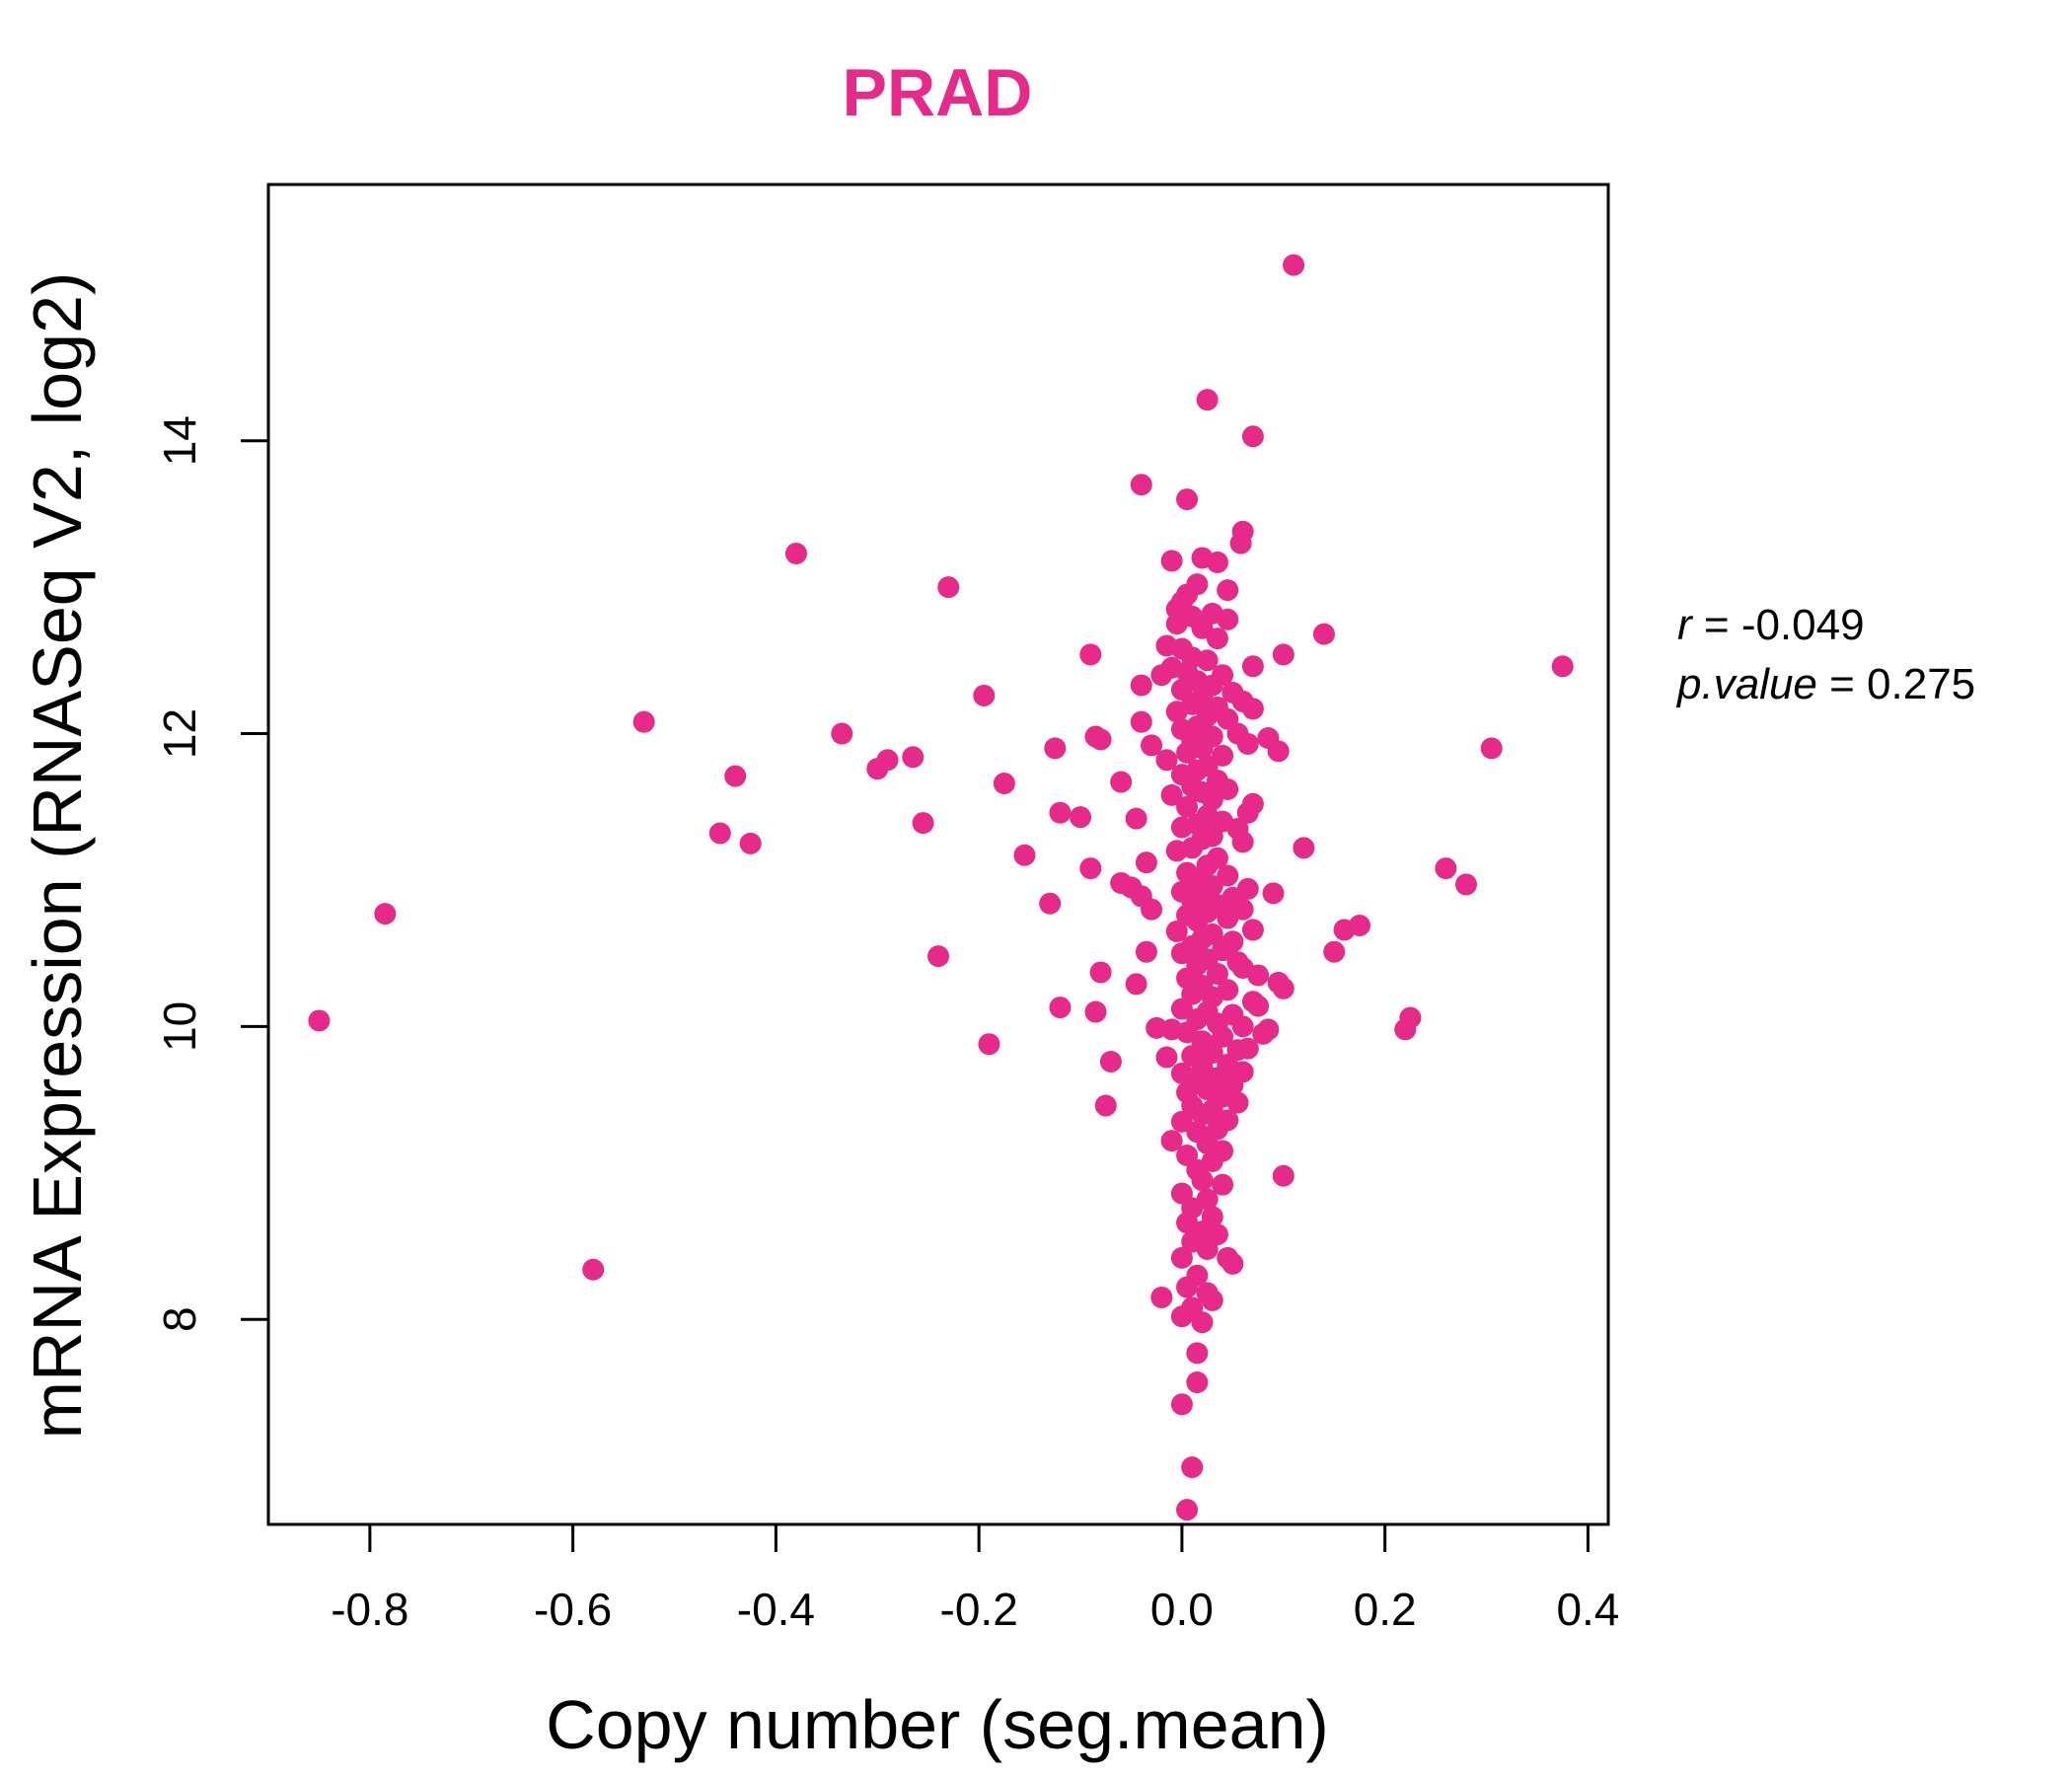 This screenshot has width=2072, height=1776. I want to click on x-axis-label: Copy number (seg.mean), so click(938, 1725).